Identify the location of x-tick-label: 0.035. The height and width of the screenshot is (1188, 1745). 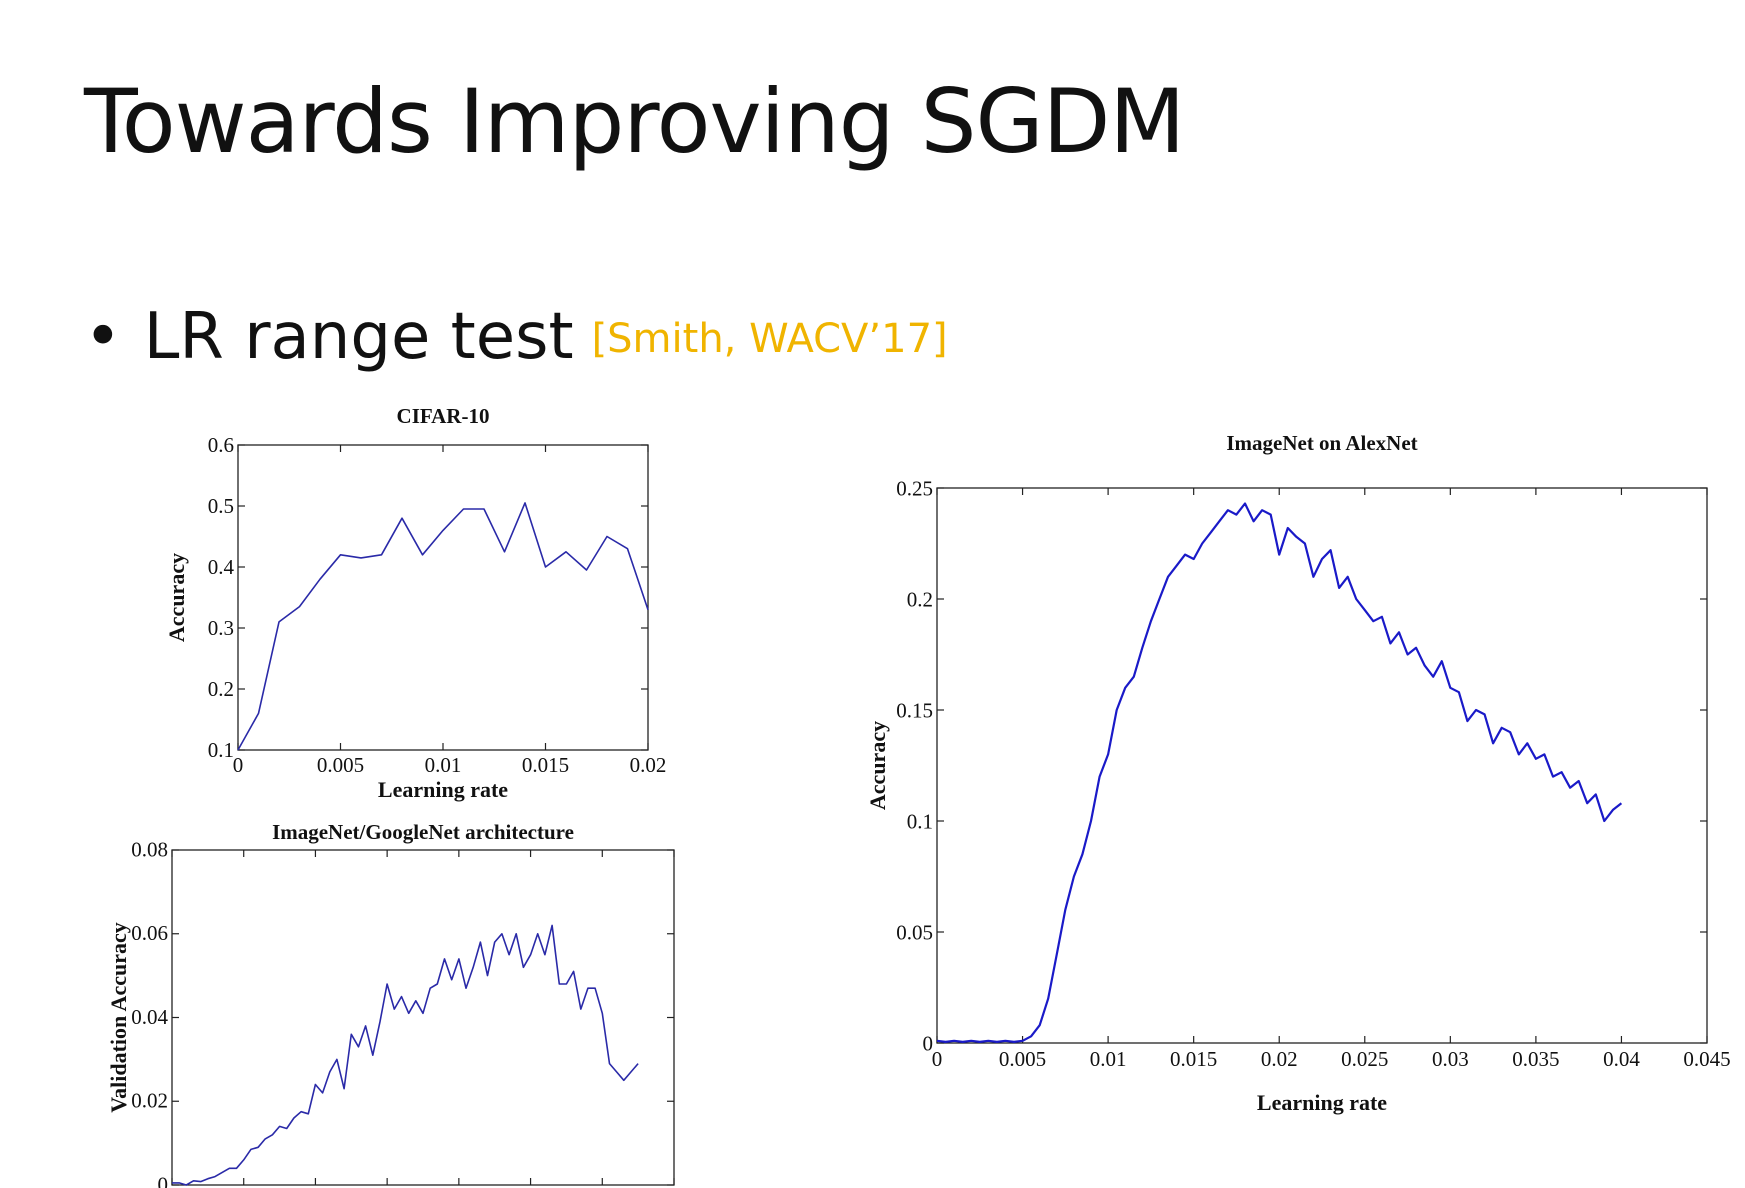
(1535, 1059).